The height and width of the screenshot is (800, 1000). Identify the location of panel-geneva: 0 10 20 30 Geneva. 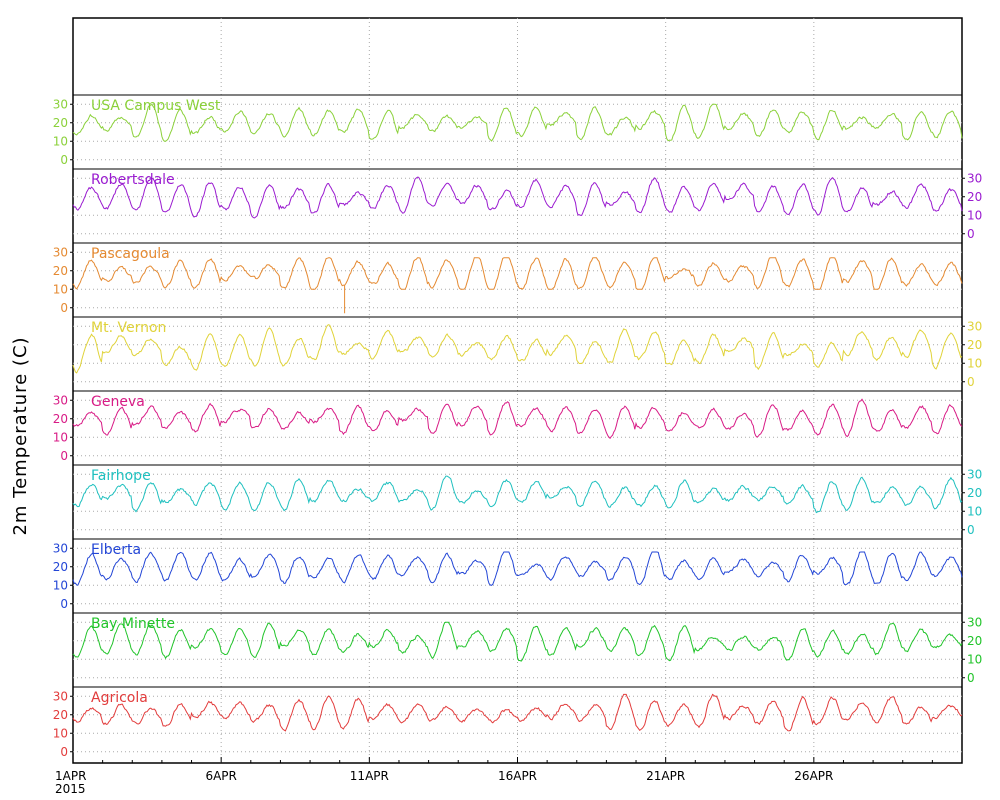
(508, 426).